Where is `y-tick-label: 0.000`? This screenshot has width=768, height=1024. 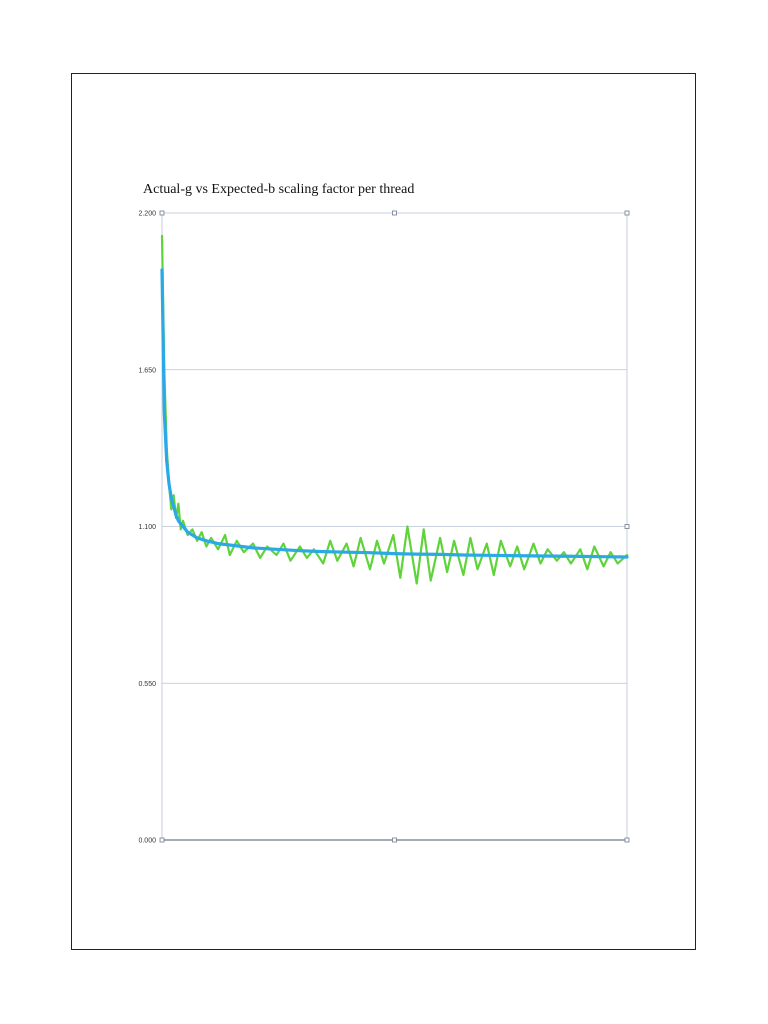 y-tick-label: 0.000 is located at coordinates (147, 841).